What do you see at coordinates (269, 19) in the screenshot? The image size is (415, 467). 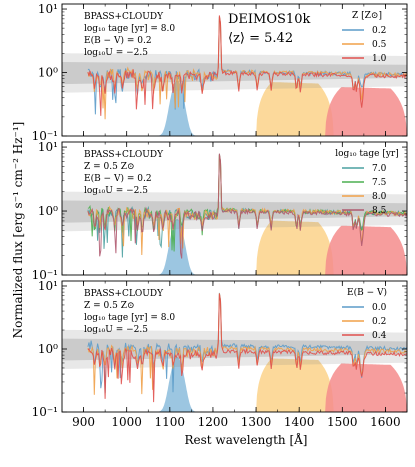 I see `survey-label: DEIMOS10k` at bounding box center [269, 19].